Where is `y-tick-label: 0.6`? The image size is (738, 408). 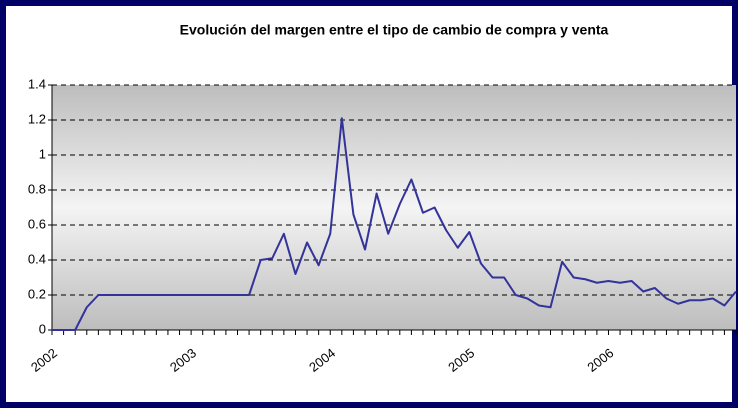 y-tick-label: 0.6 is located at coordinates (37, 223).